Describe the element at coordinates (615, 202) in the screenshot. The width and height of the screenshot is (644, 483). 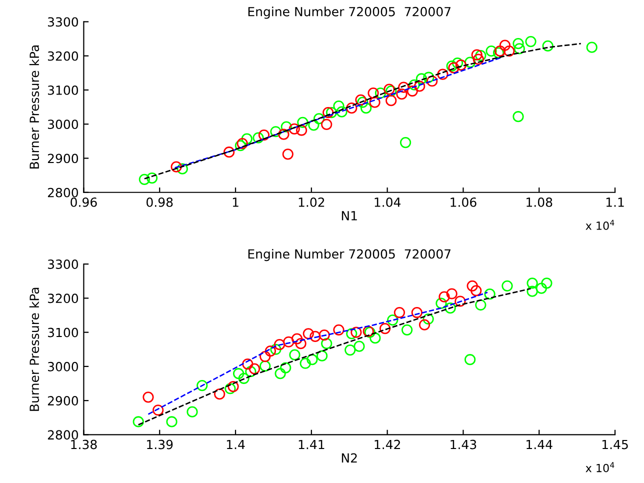
I see `x-tick-label: 1.1` at that location.